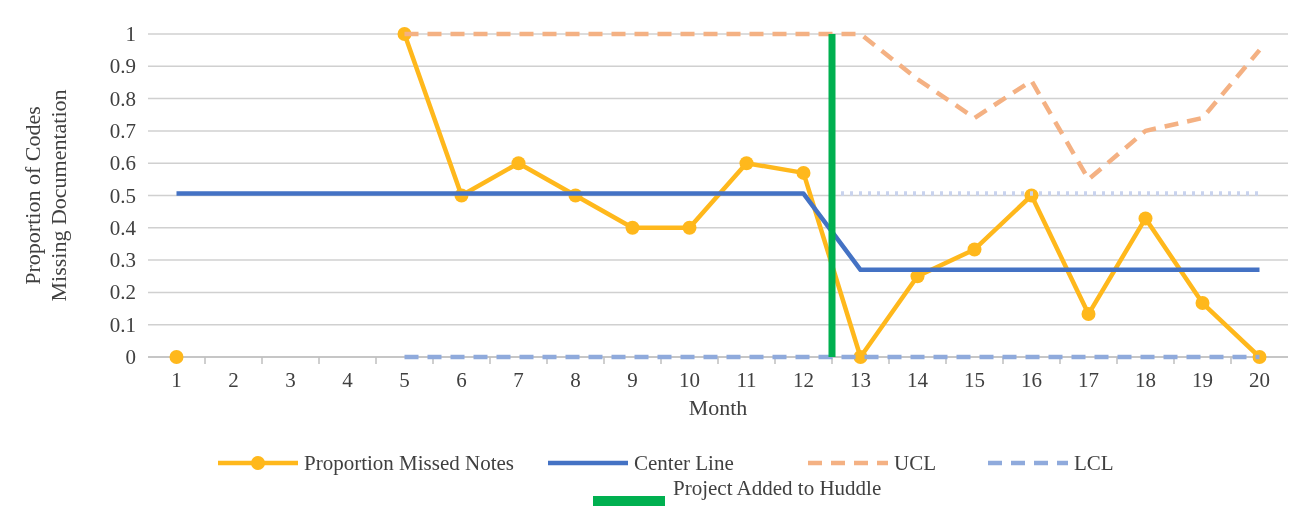 This screenshot has width=1314, height=527. Describe the element at coordinates (1259, 380) in the screenshot. I see `x-tick-label: 20` at that location.